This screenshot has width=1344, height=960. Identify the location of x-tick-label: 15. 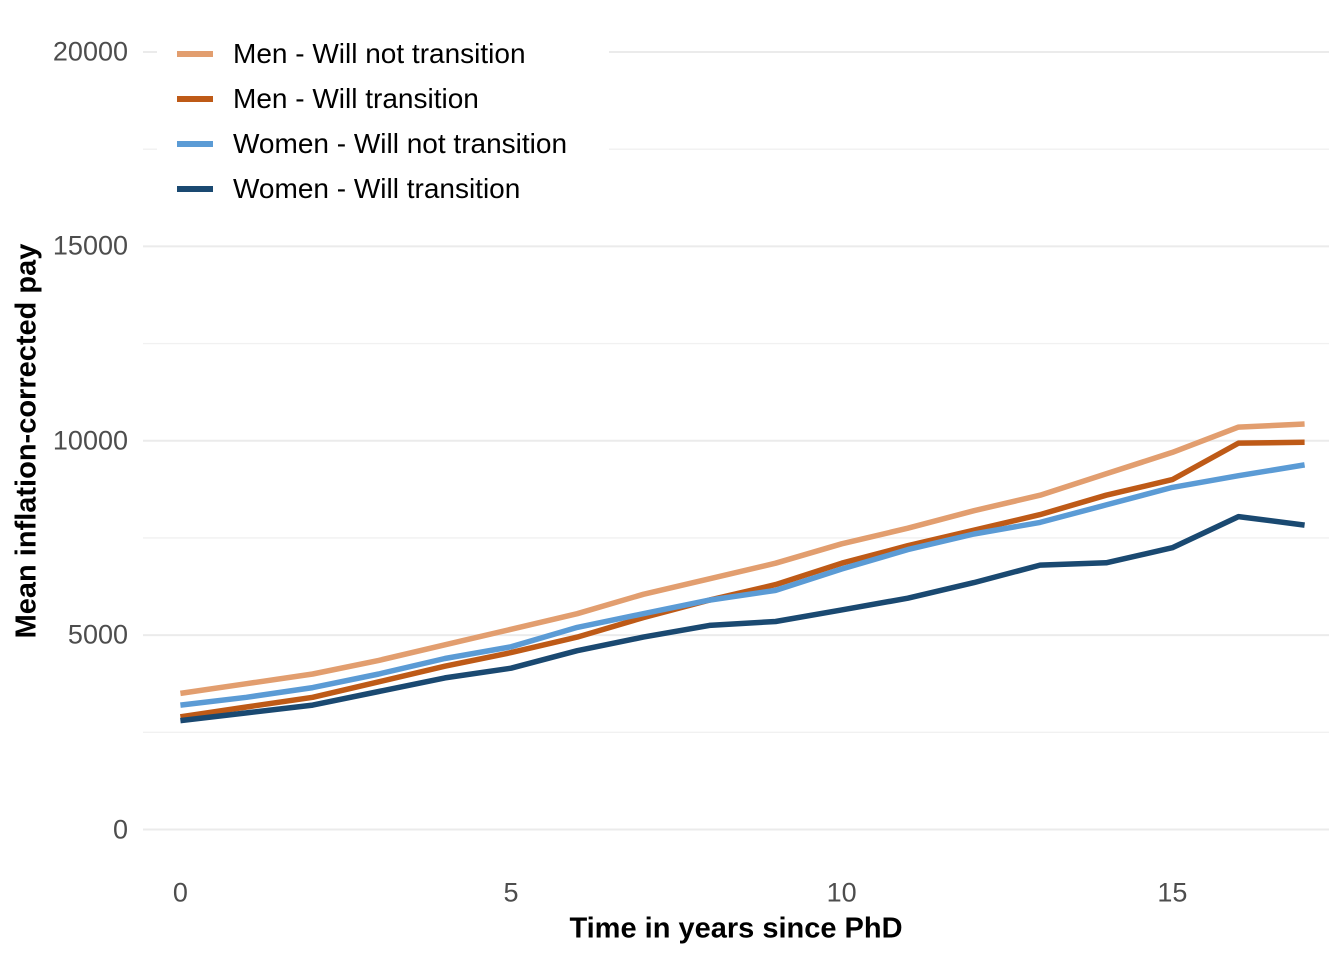
(1172, 892).